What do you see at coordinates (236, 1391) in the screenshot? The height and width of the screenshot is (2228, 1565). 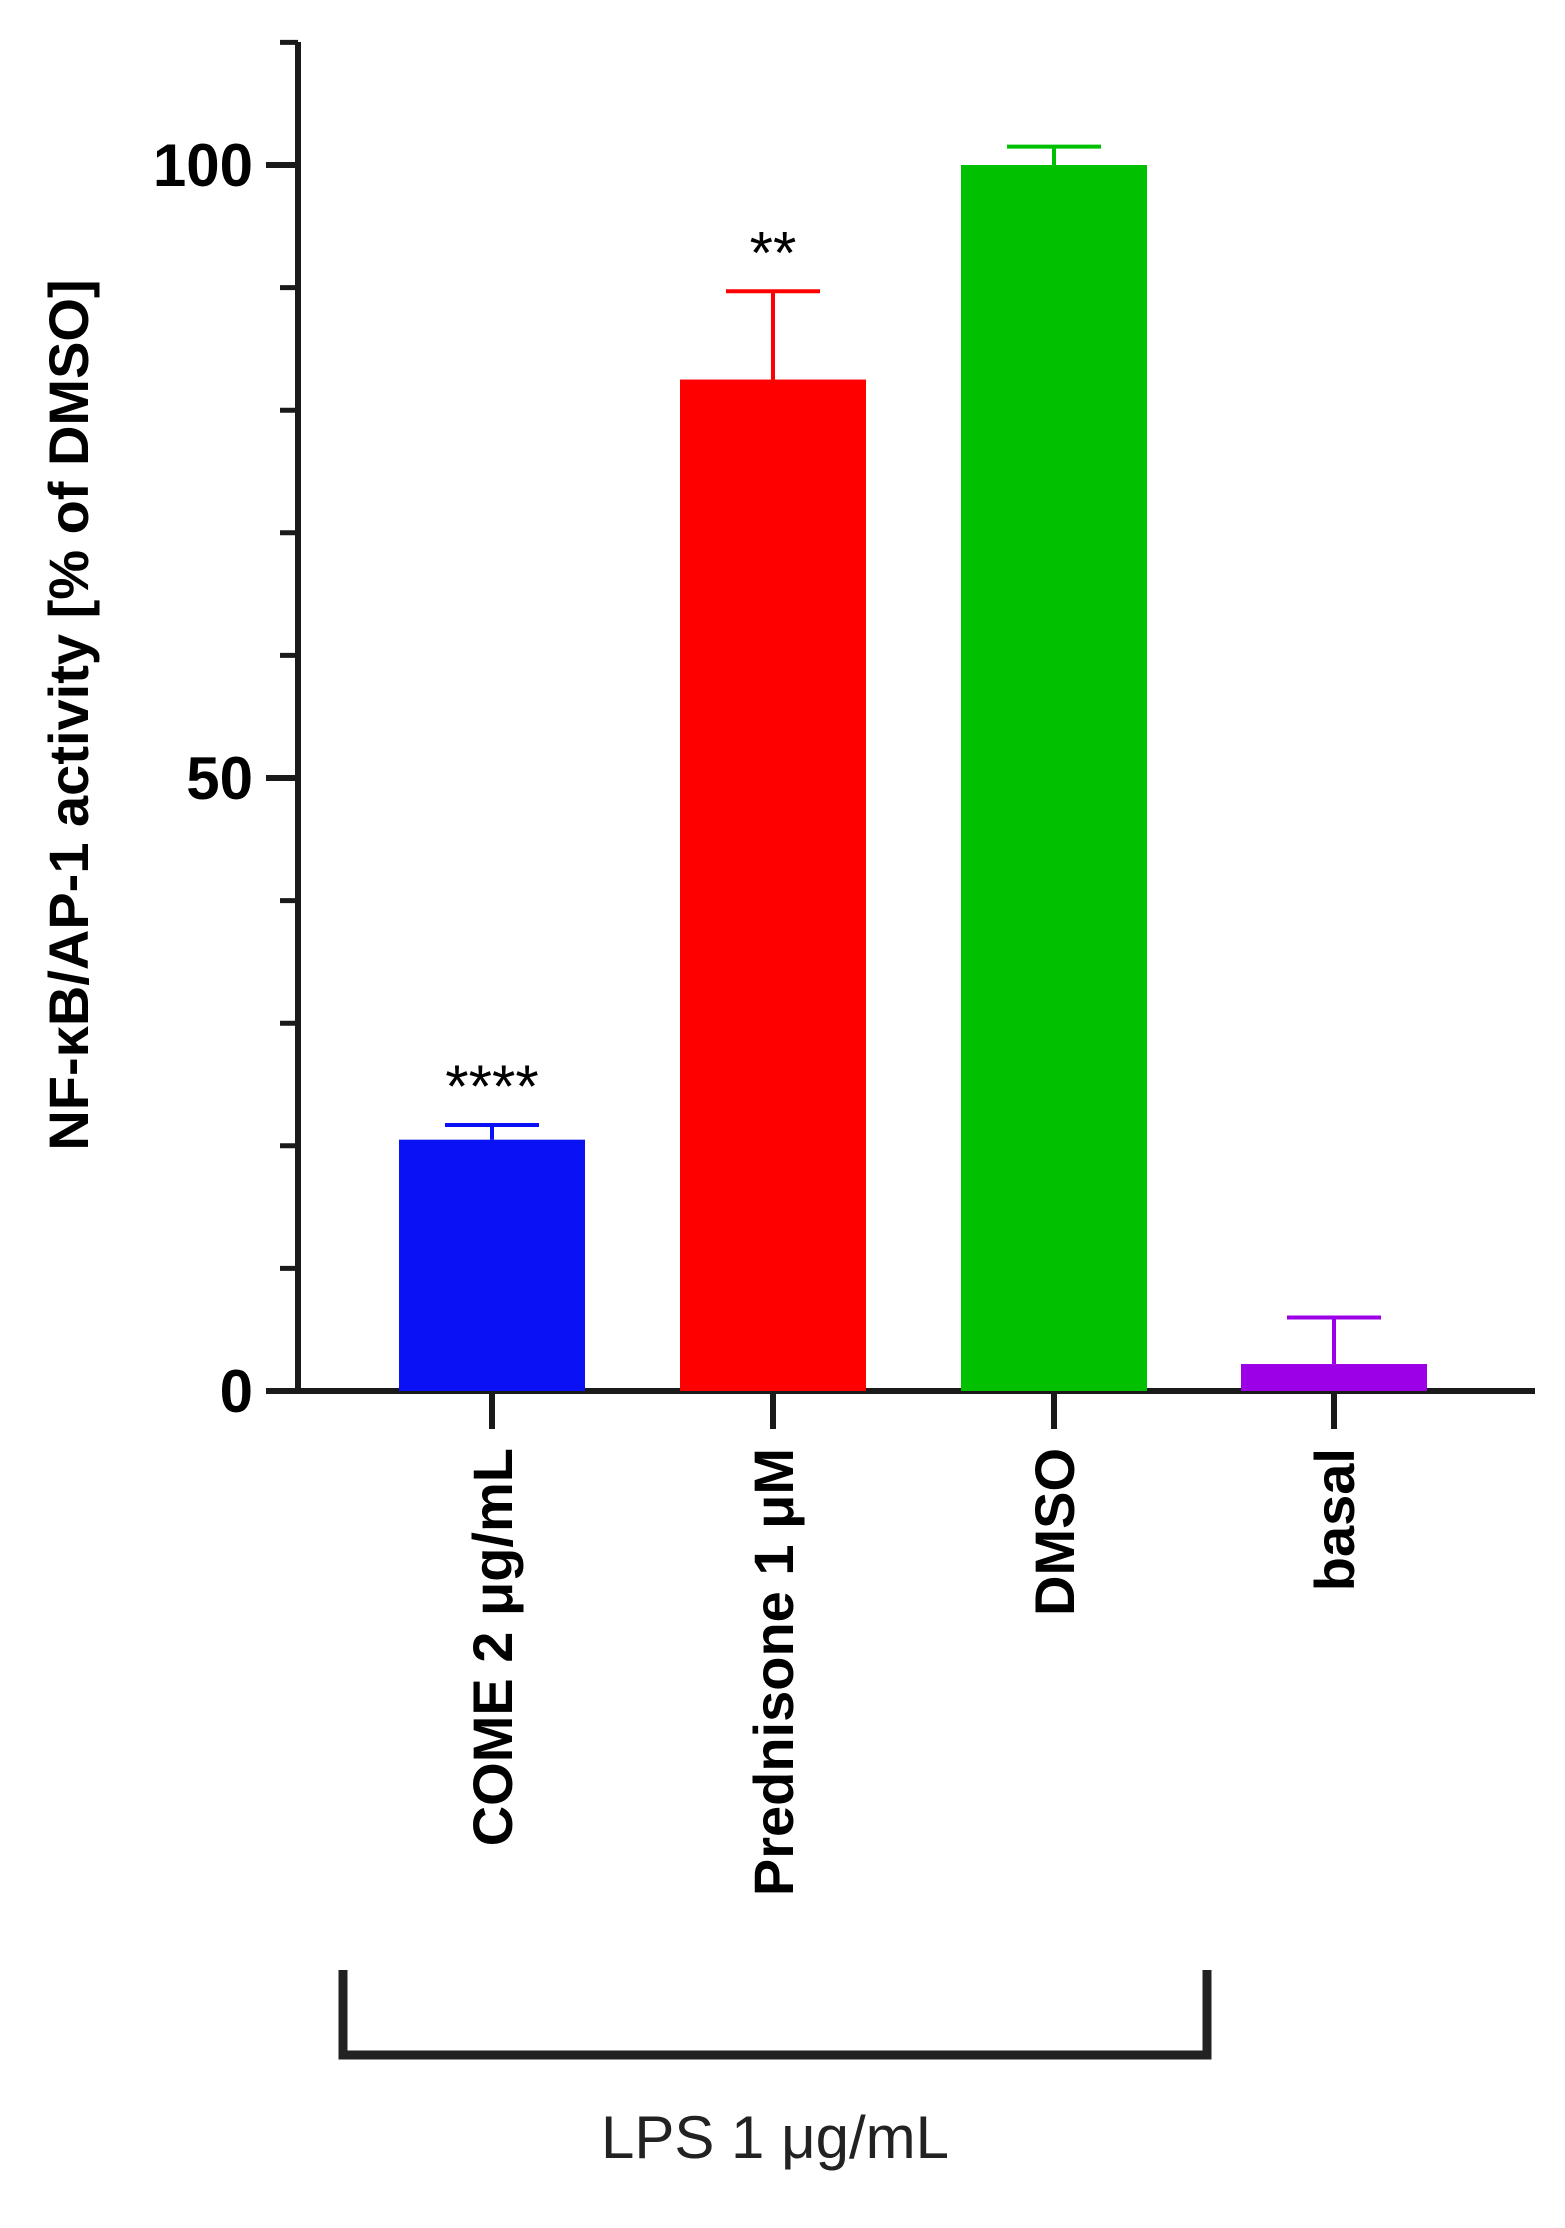 I see `y-tick-label: 0` at bounding box center [236, 1391].